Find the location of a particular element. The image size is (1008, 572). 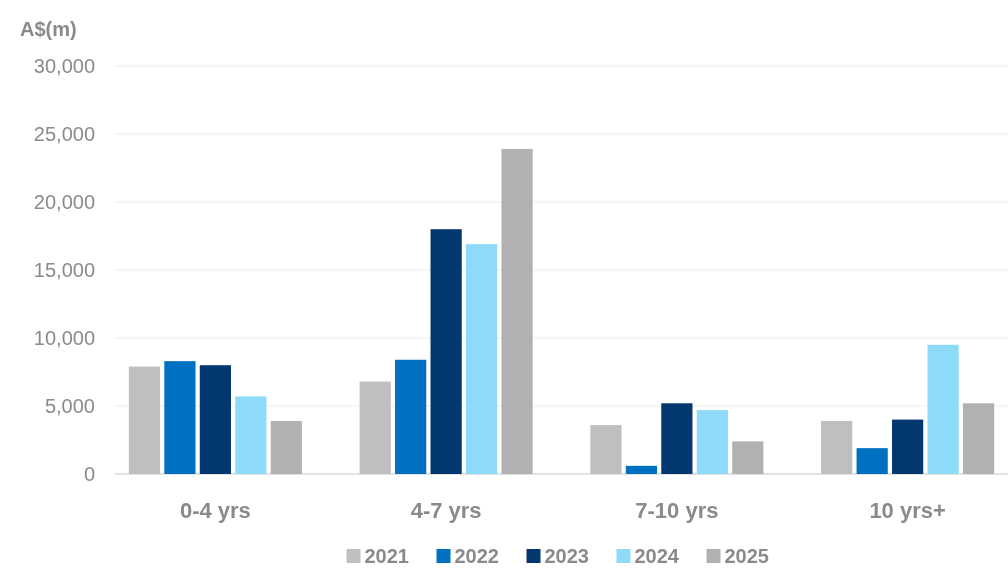

legend-label: 2022 is located at coordinates (476, 556).